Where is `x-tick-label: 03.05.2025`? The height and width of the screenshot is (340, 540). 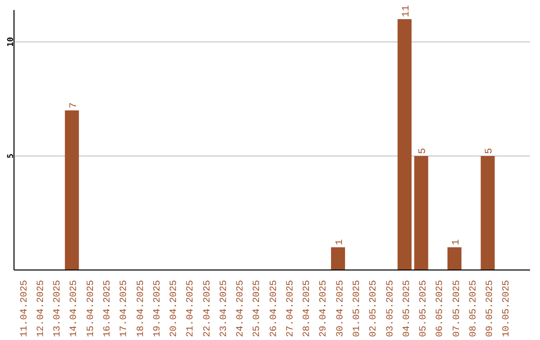
x-tick-label: 03.05.2025 is located at coordinates (390, 309).